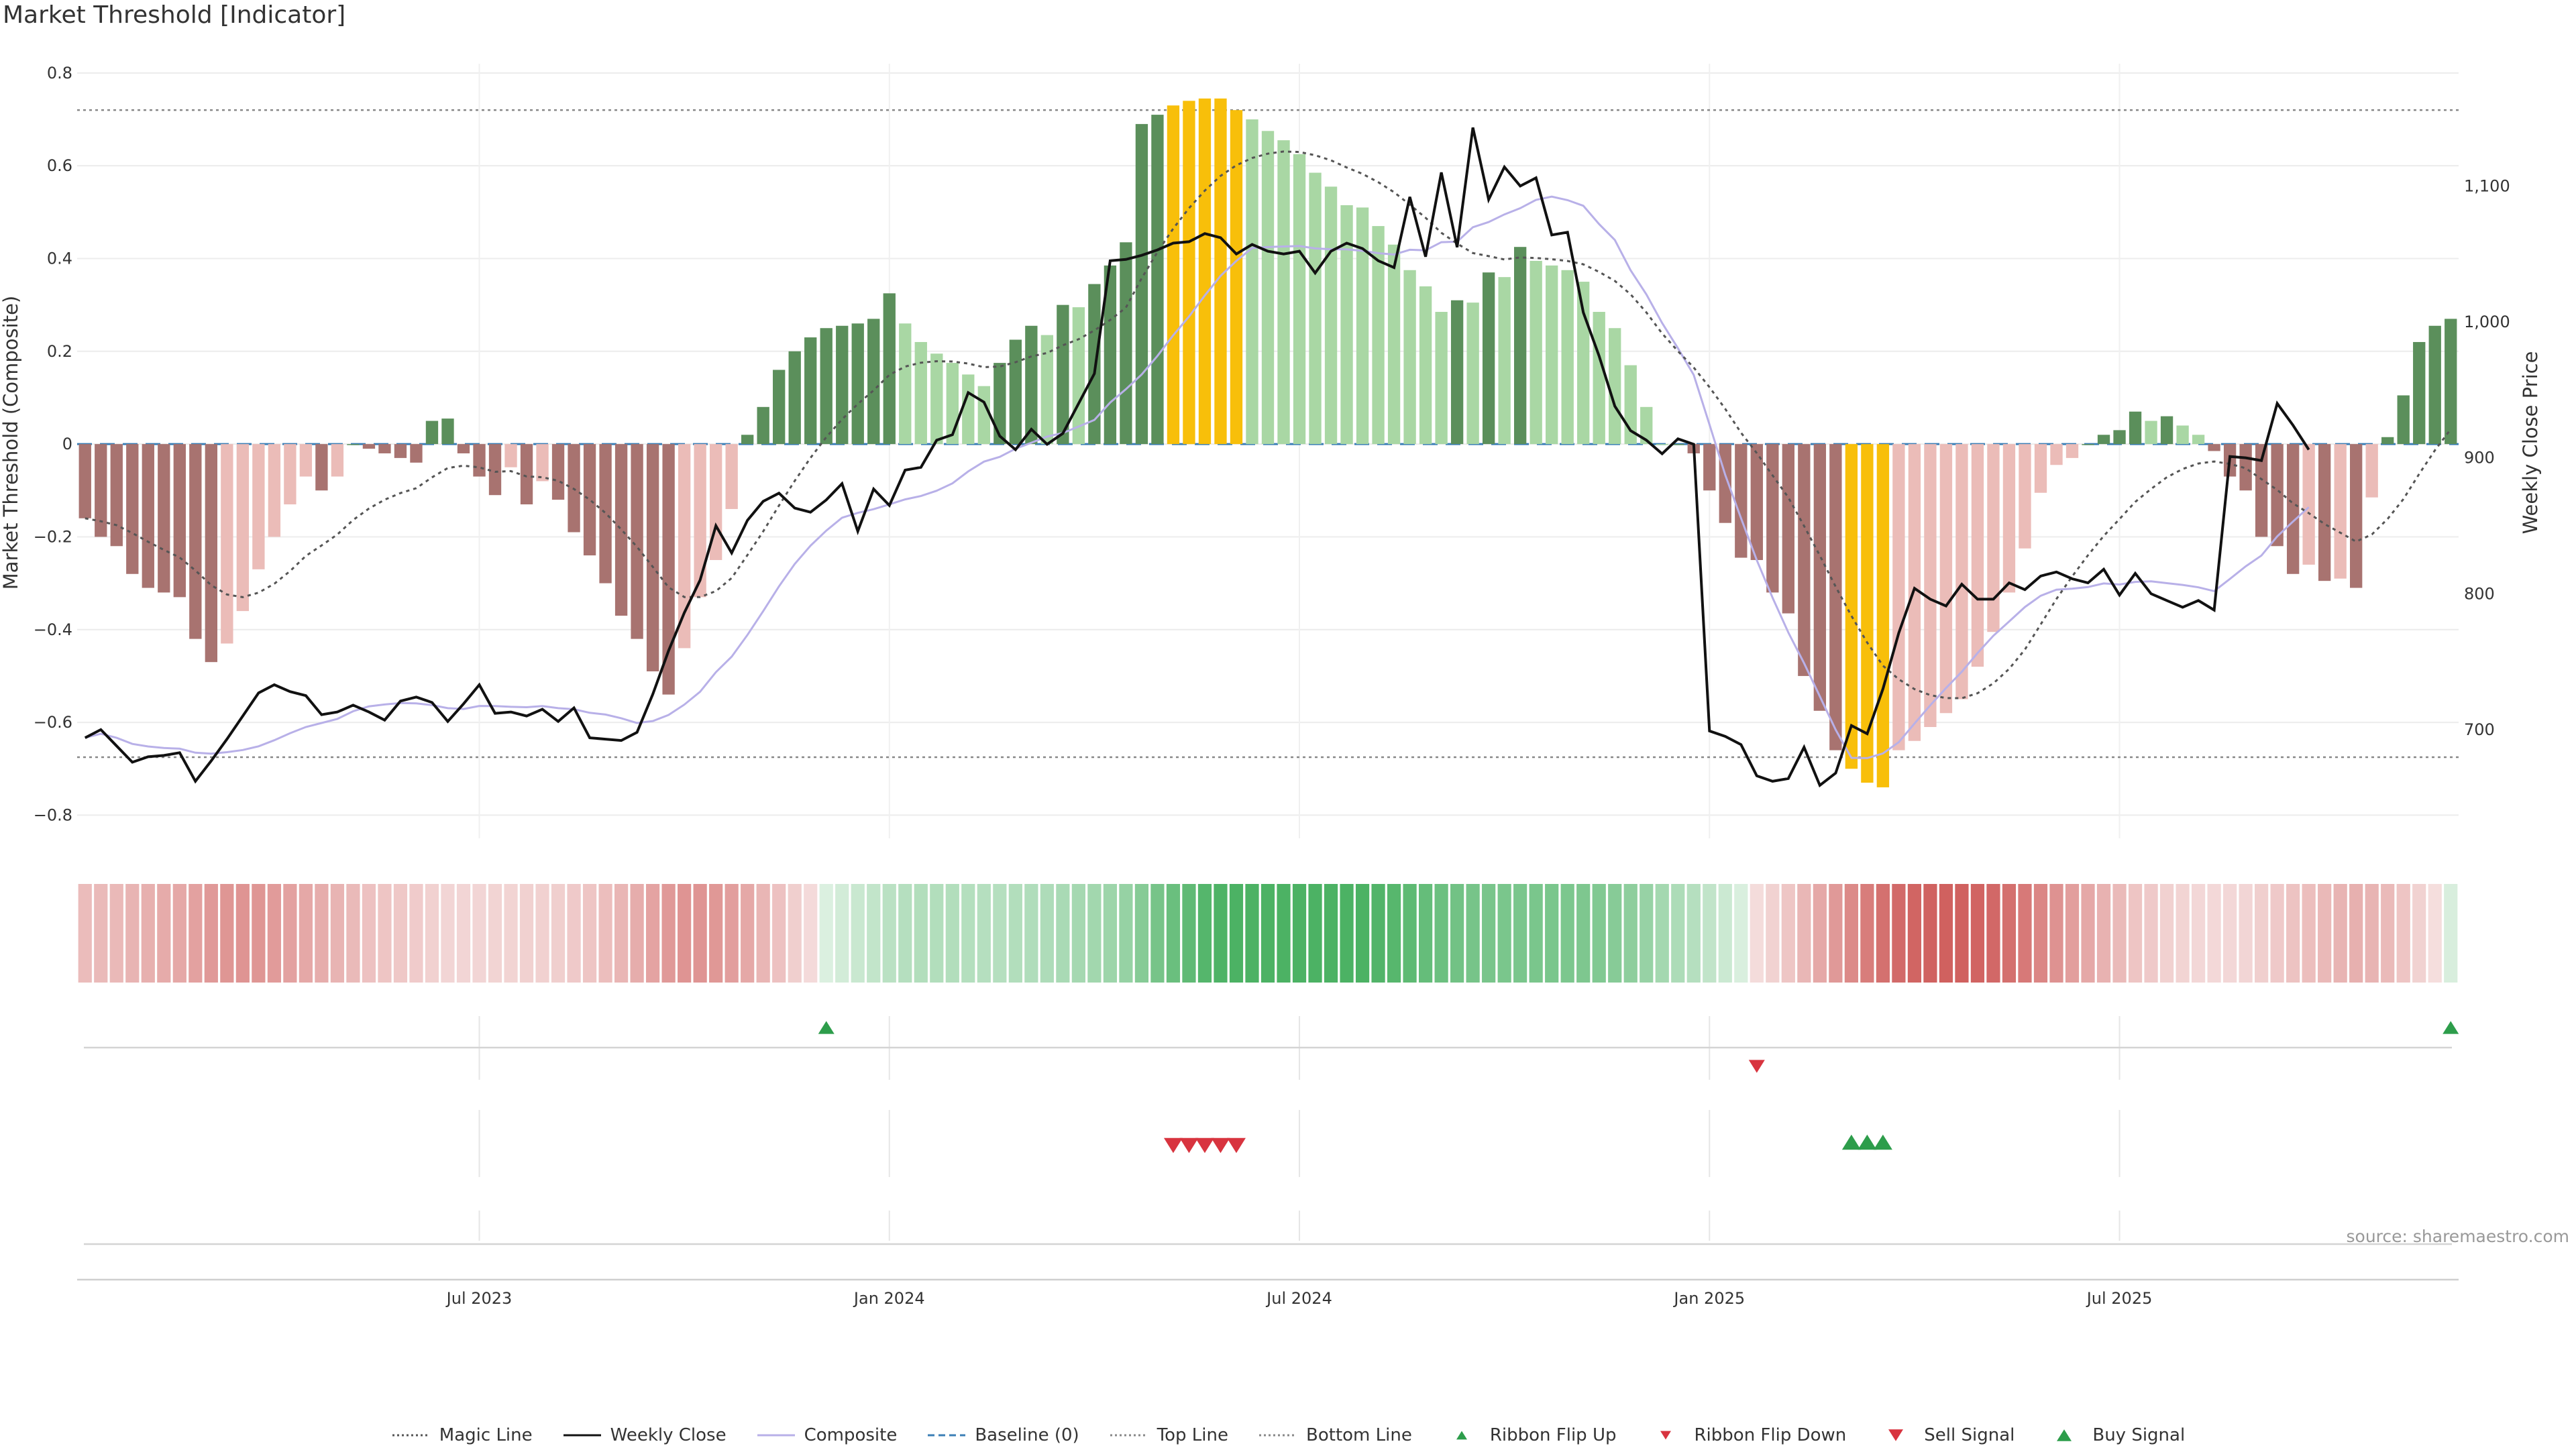  What do you see at coordinates (1298, 1298) in the screenshot?
I see `x-tick-label: Jul 2024` at bounding box center [1298, 1298].